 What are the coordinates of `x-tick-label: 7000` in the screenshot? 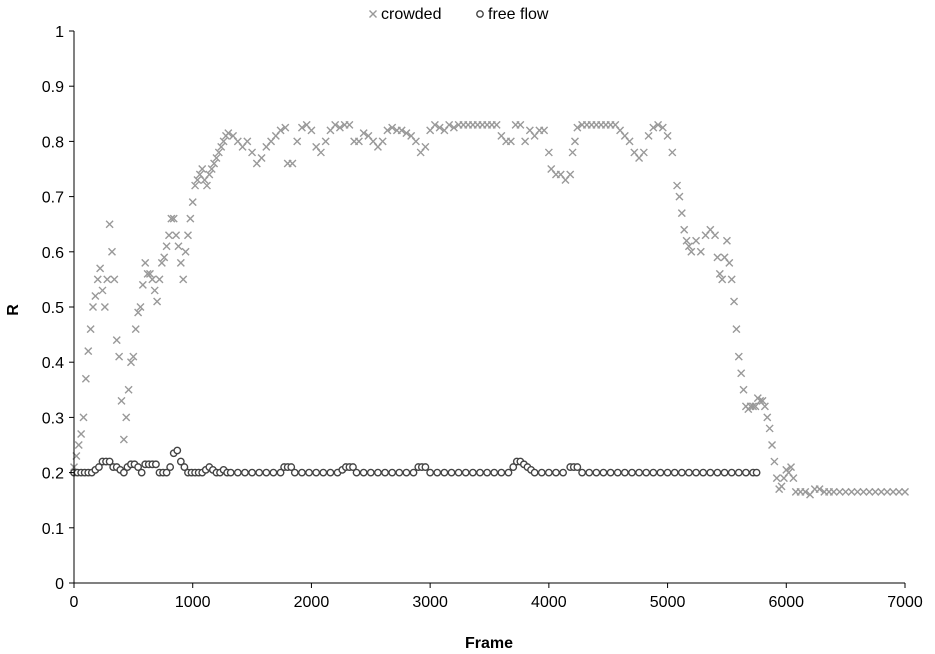 It's located at (905, 602).